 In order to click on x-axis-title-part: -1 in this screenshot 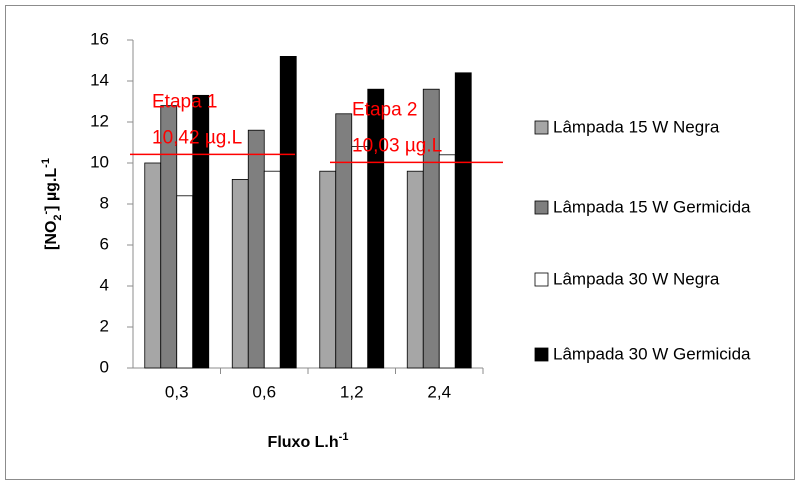, I will do `click(344, 437)`.